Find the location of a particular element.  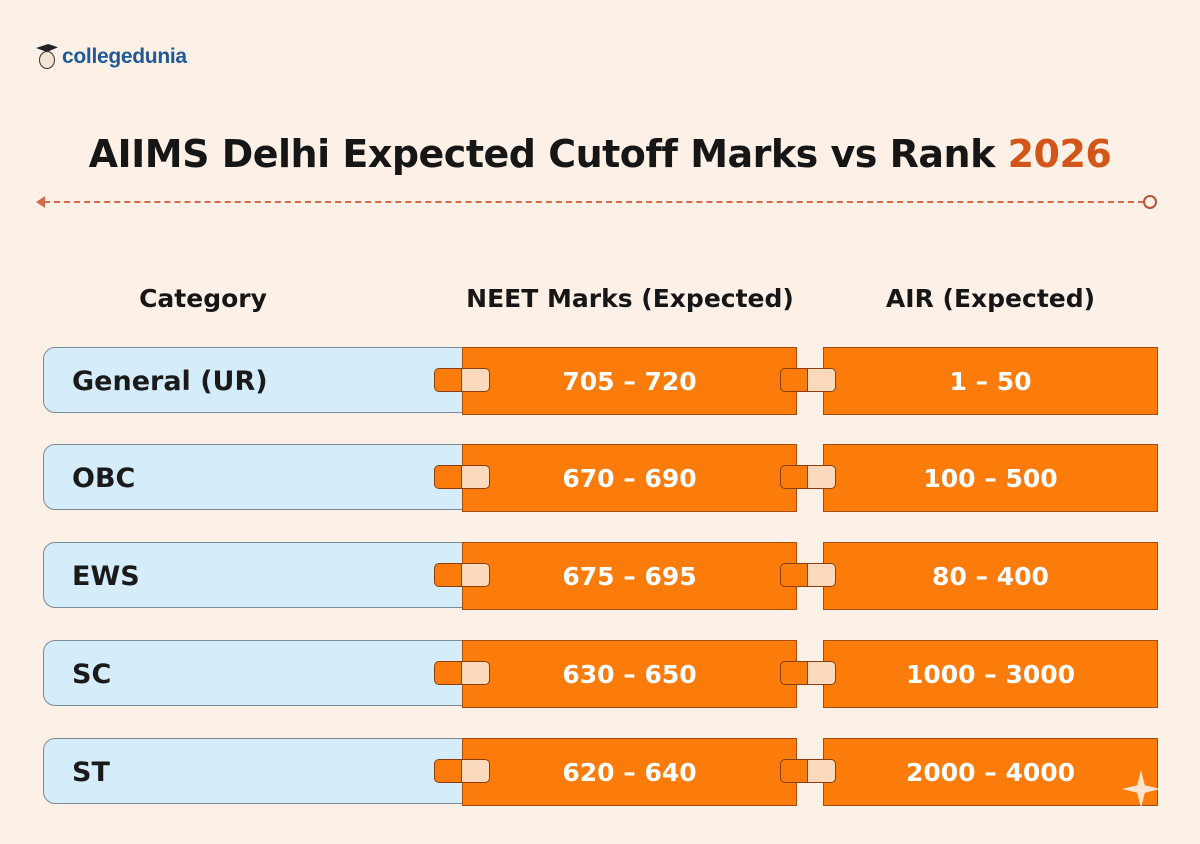

arrow-left-icon is located at coordinates (40, 202).